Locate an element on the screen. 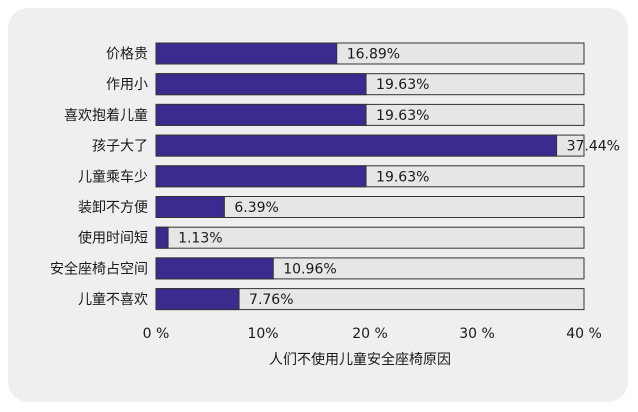 The width and height of the screenshot is (638, 412). x-tick-label: 0 % is located at coordinates (156, 334).